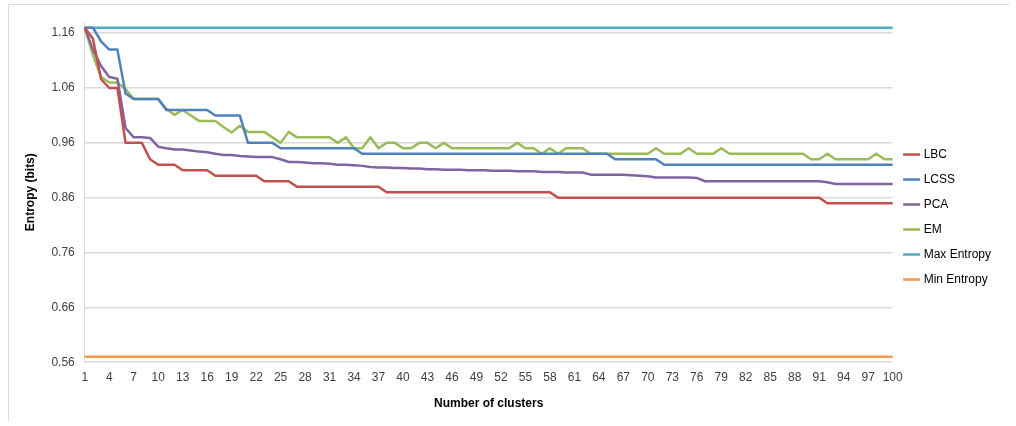  What do you see at coordinates (329, 376) in the screenshot?
I see `x-tick-label: 31` at bounding box center [329, 376].